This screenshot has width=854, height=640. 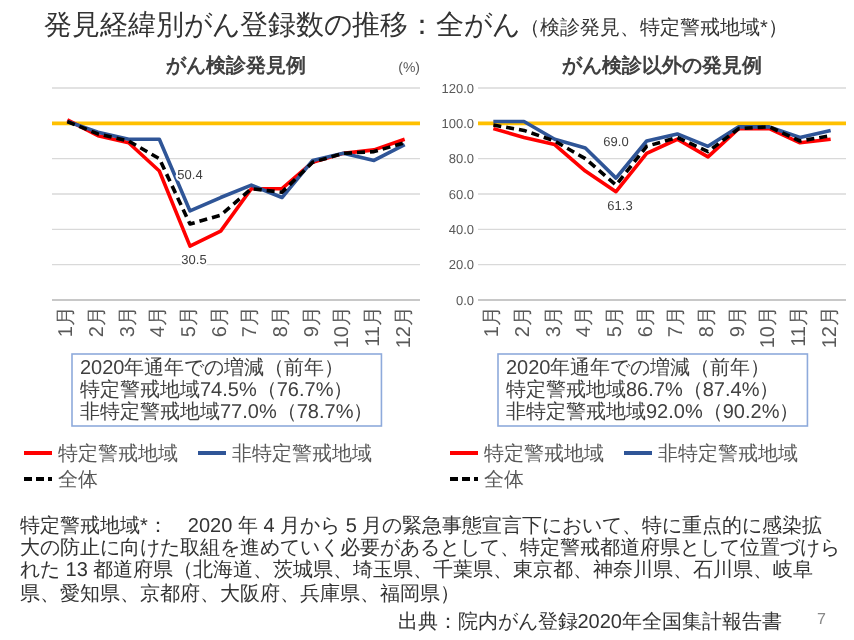 I want to click on text: 特定警戒地域86.7%（87.4%）, so click(x=643, y=390).